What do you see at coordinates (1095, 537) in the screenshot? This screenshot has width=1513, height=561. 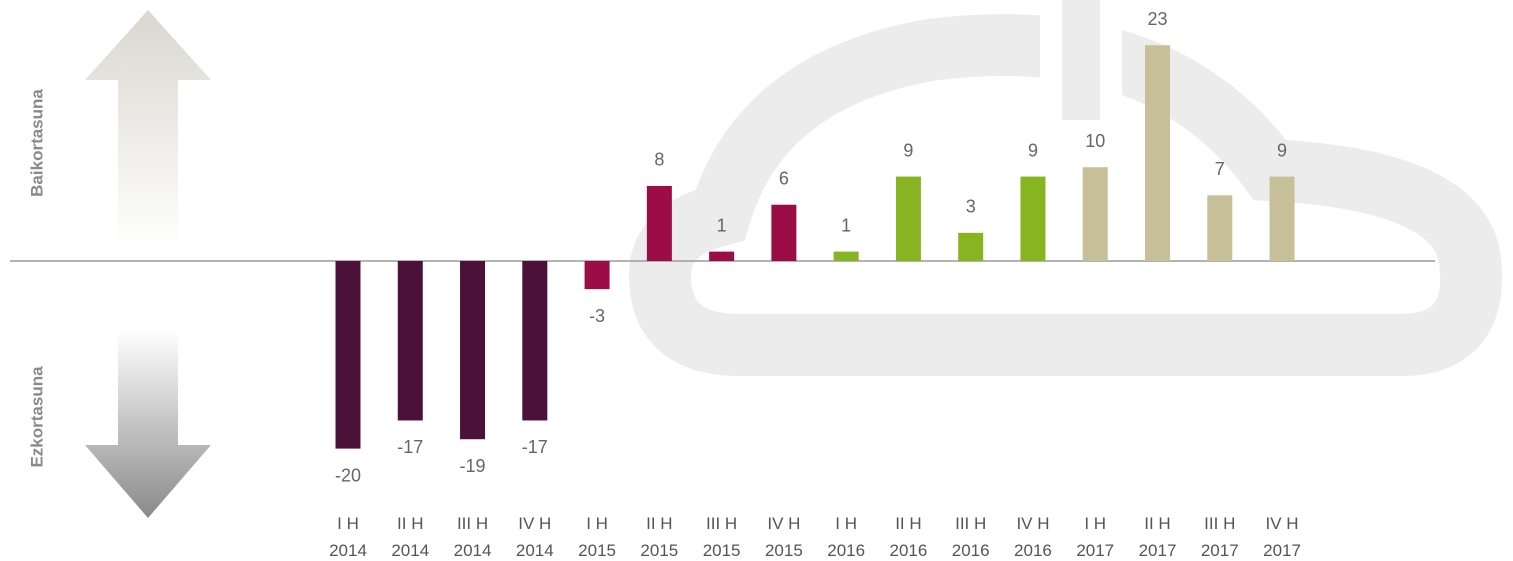 I see `x-tick-label: I H 2017` at bounding box center [1095, 537].